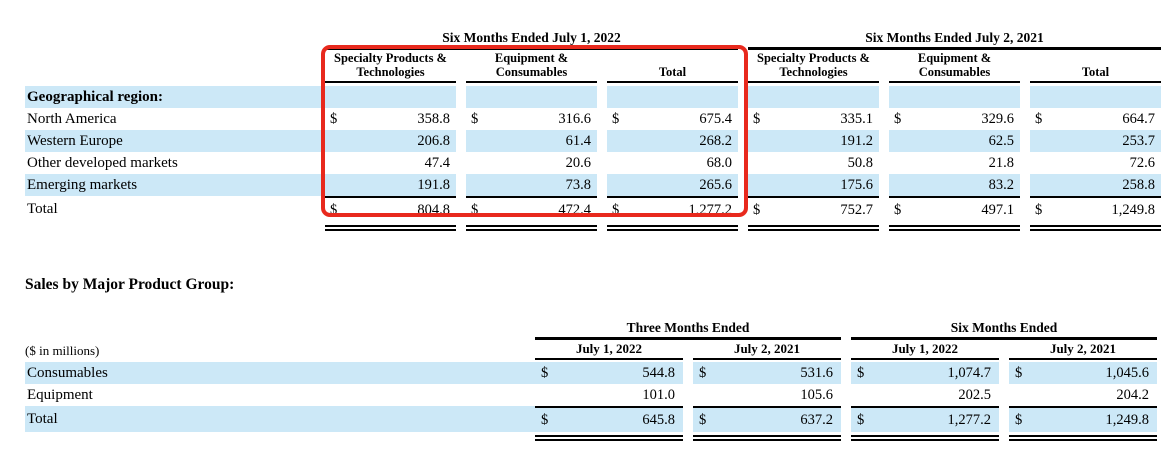  What do you see at coordinates (816, 394) in the screenshot?
I see `cell-value: 105.6` at bounding box center [816, 394].